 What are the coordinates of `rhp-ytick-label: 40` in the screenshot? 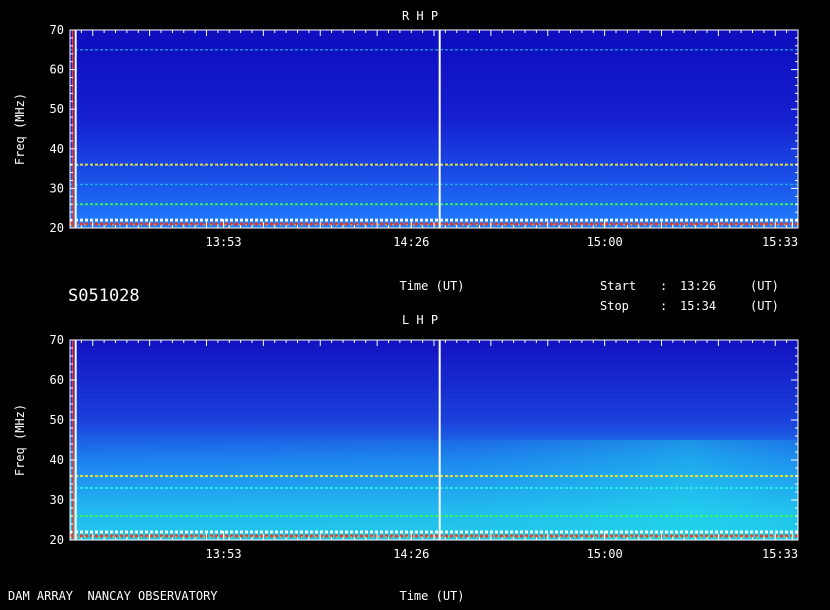 It's located at (57, 149).